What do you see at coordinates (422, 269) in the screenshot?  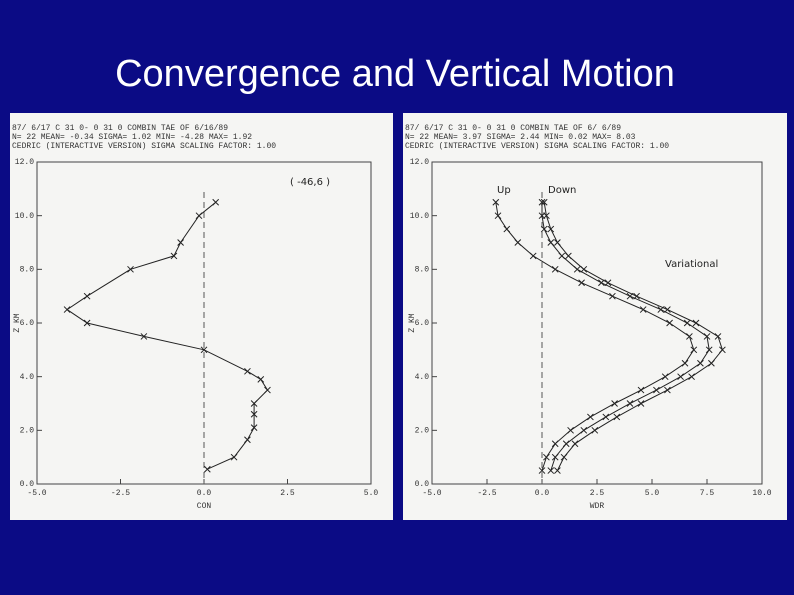 I see `y-tick-label: 8.0` at bounding box center [422, 269].